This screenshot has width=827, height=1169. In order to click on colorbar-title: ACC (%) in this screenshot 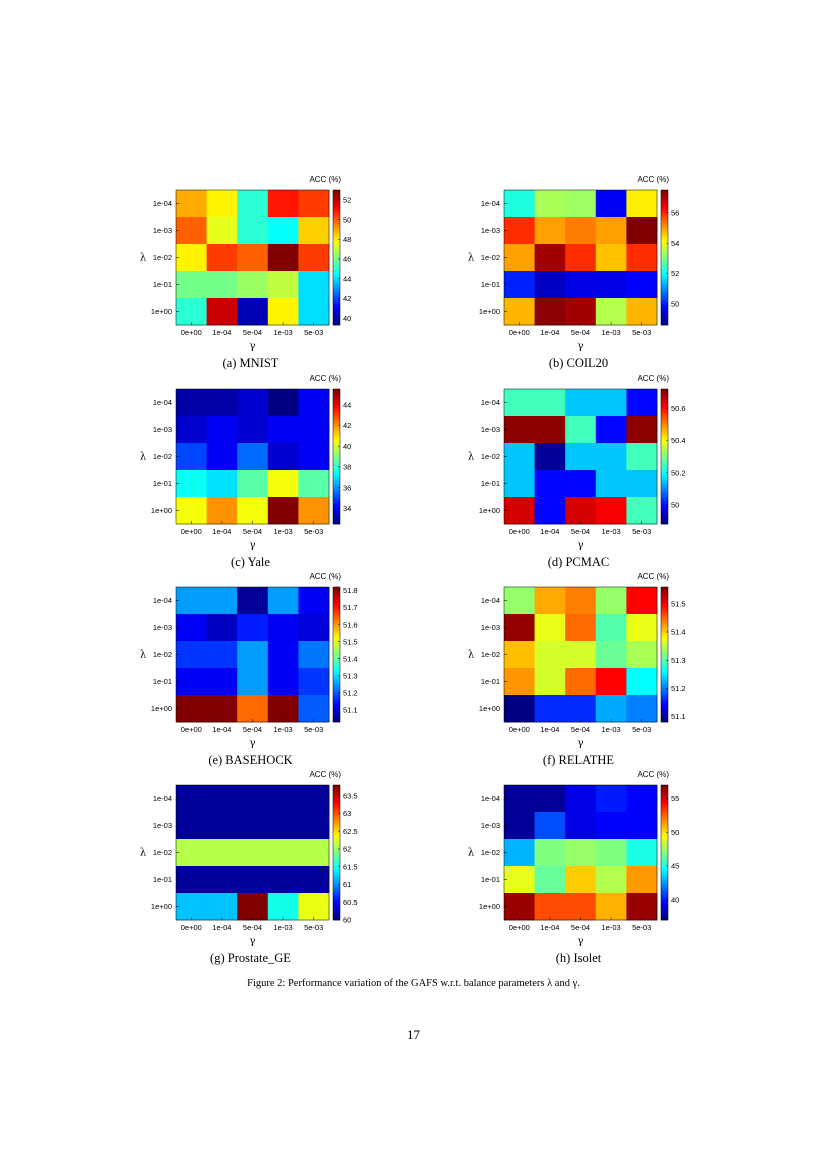, I will do `click(325, 576)`.